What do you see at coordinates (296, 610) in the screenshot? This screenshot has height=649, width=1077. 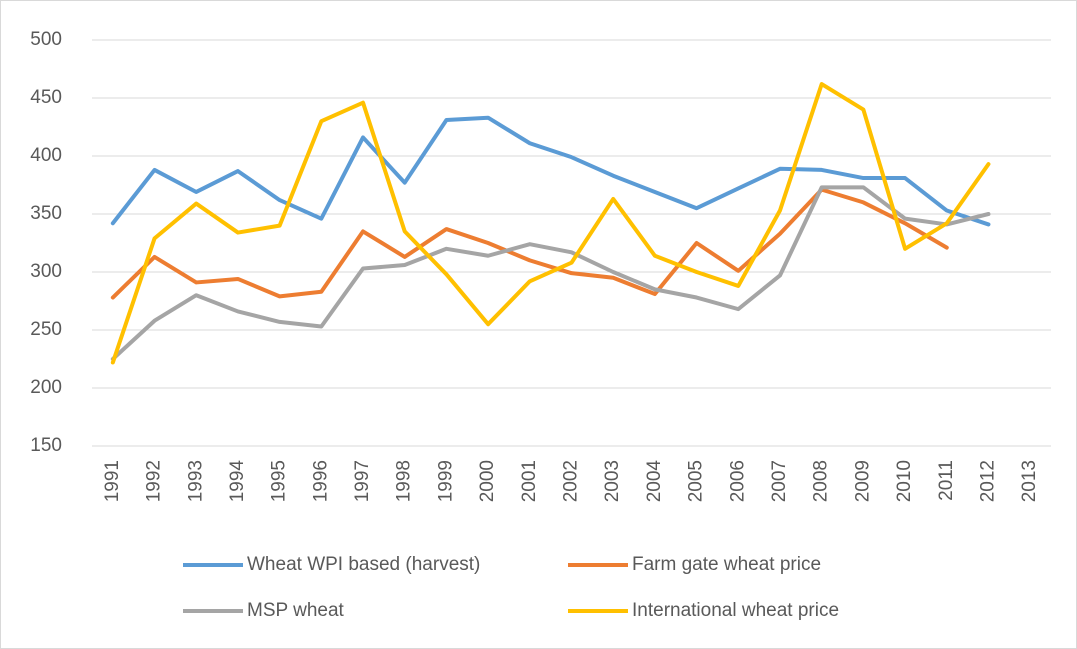 I see `legend-label: MSP wheat` at bounding box center [296, 610].